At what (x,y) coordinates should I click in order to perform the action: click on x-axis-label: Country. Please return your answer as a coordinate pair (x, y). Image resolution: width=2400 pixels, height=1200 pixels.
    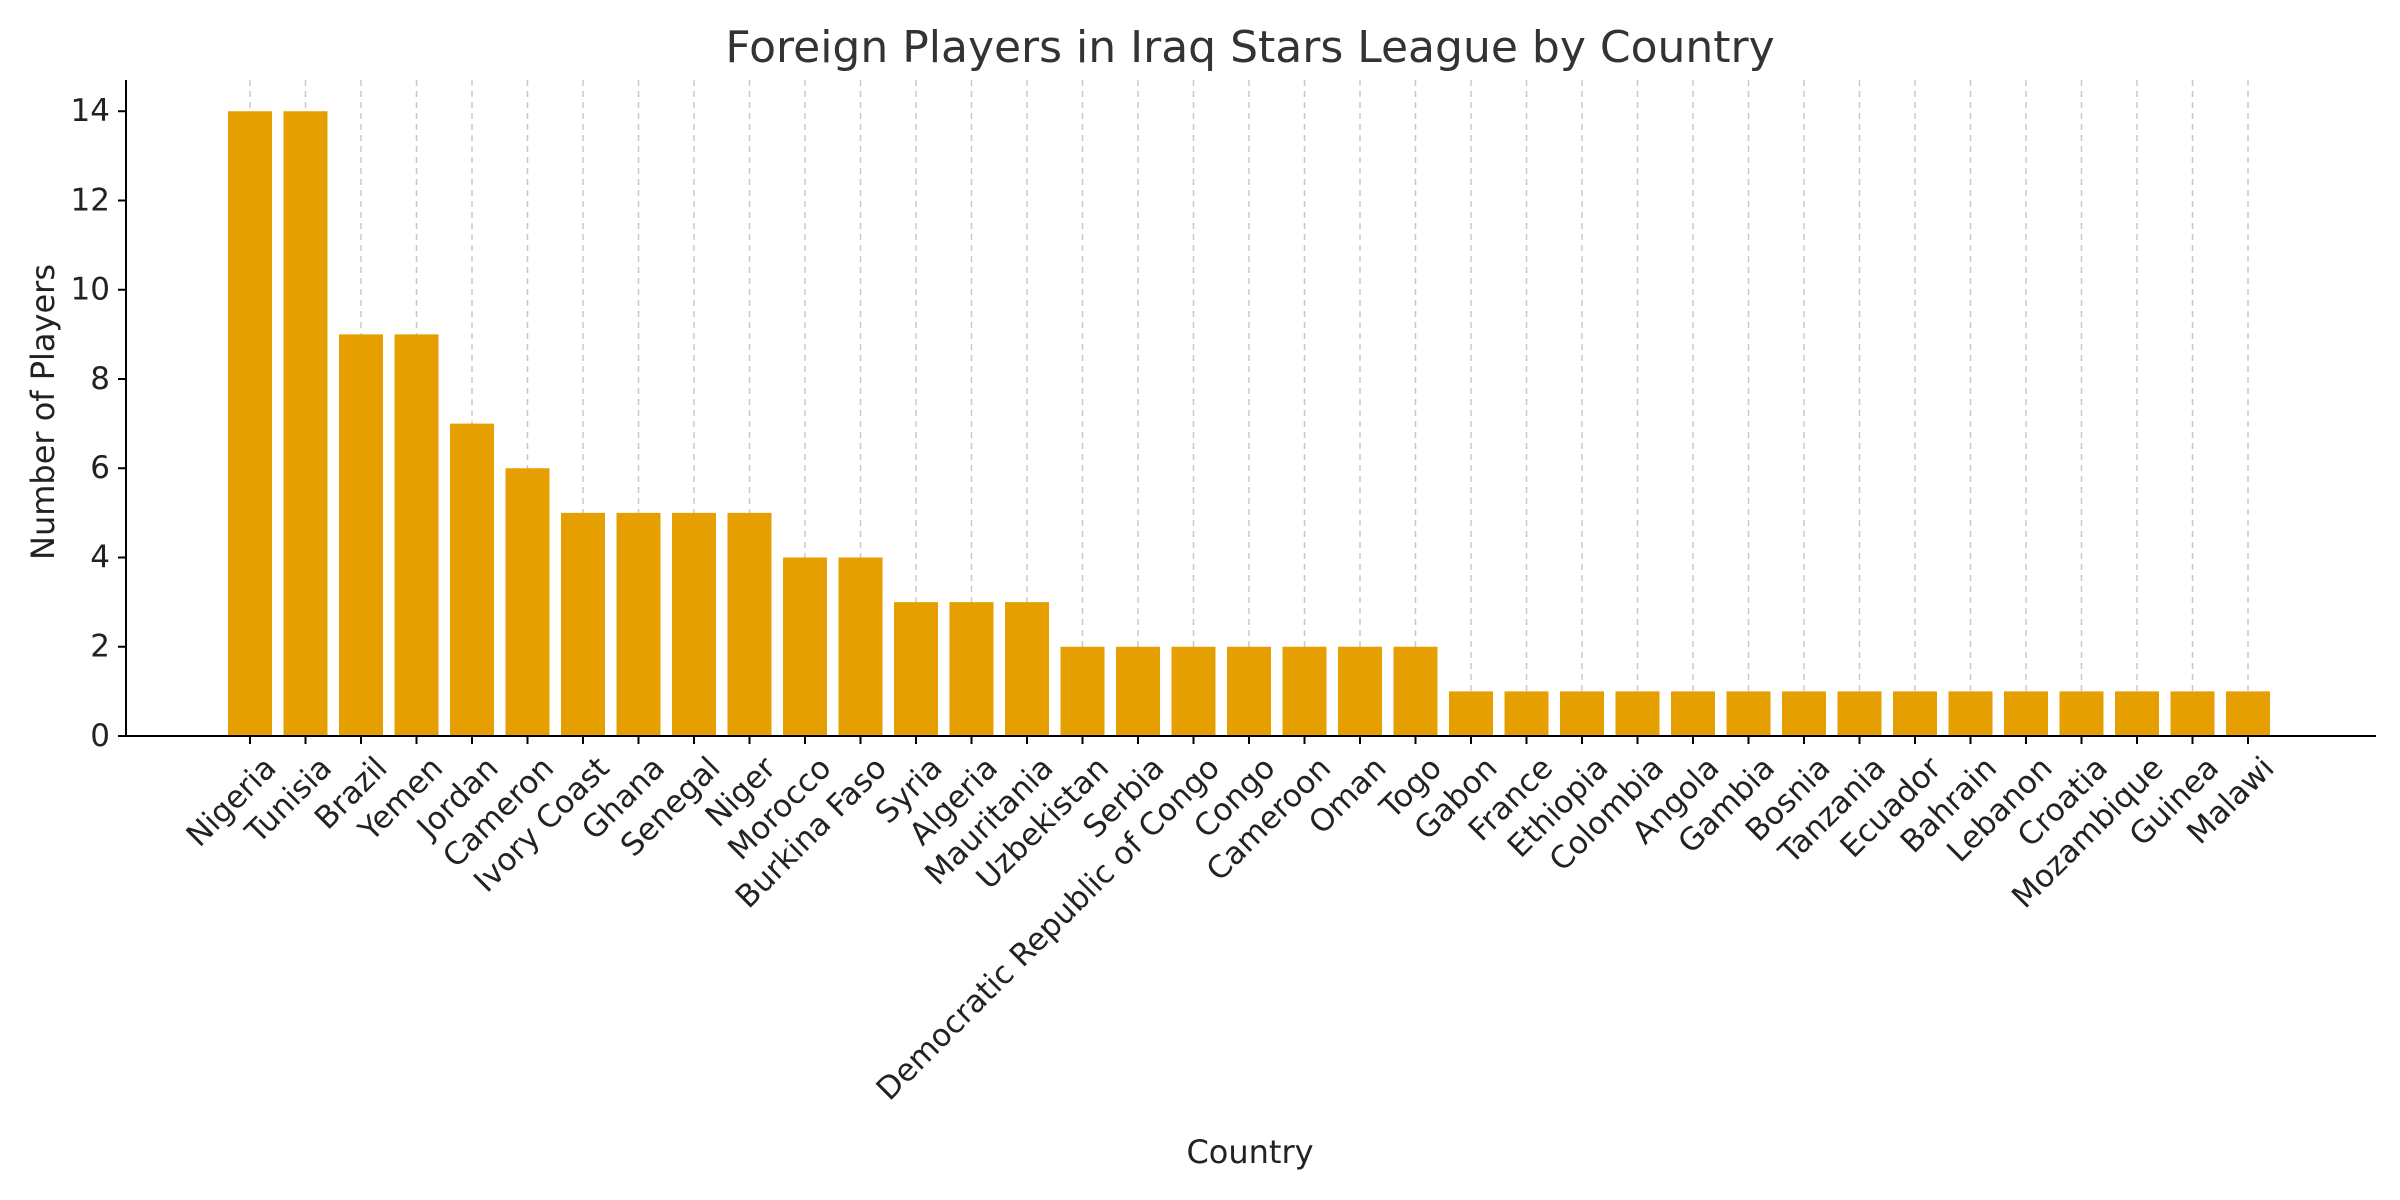
    Looking at the image, I should click on (1249, 1152).